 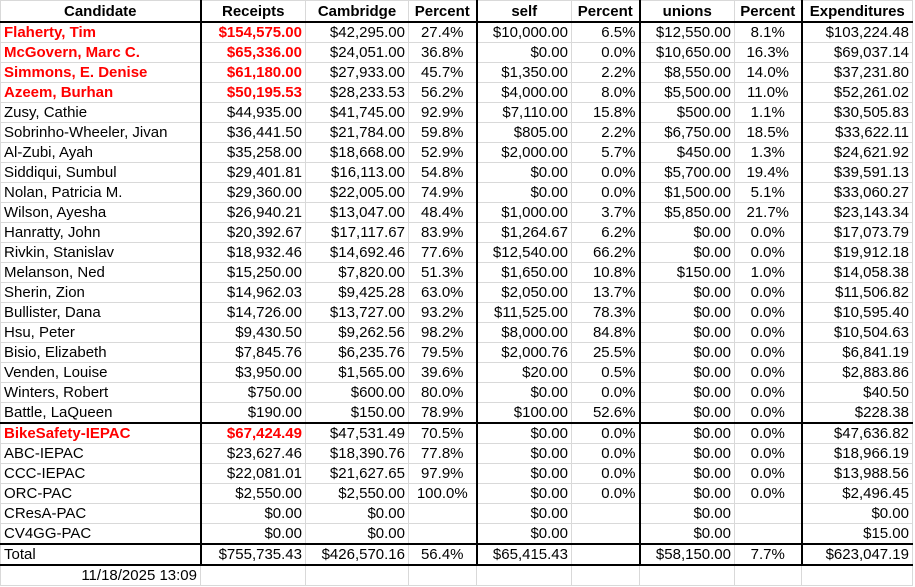 What do you see at coordinates (686, 52) in the screenshot?
I see `unions-cell: $10,650.00` at bounding box center [686, 52].